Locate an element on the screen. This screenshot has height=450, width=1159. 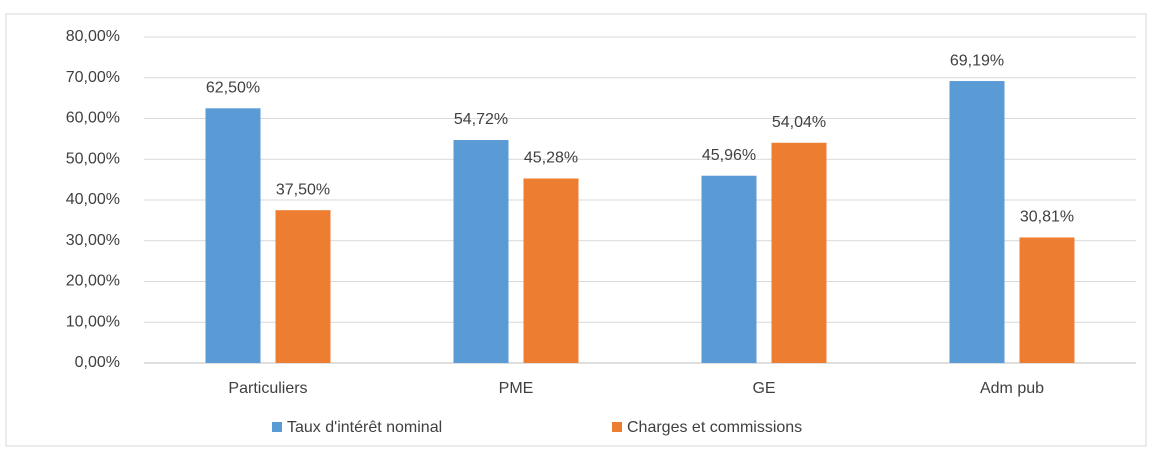
x-tick-label: PME is located at coordinates (516, 388).